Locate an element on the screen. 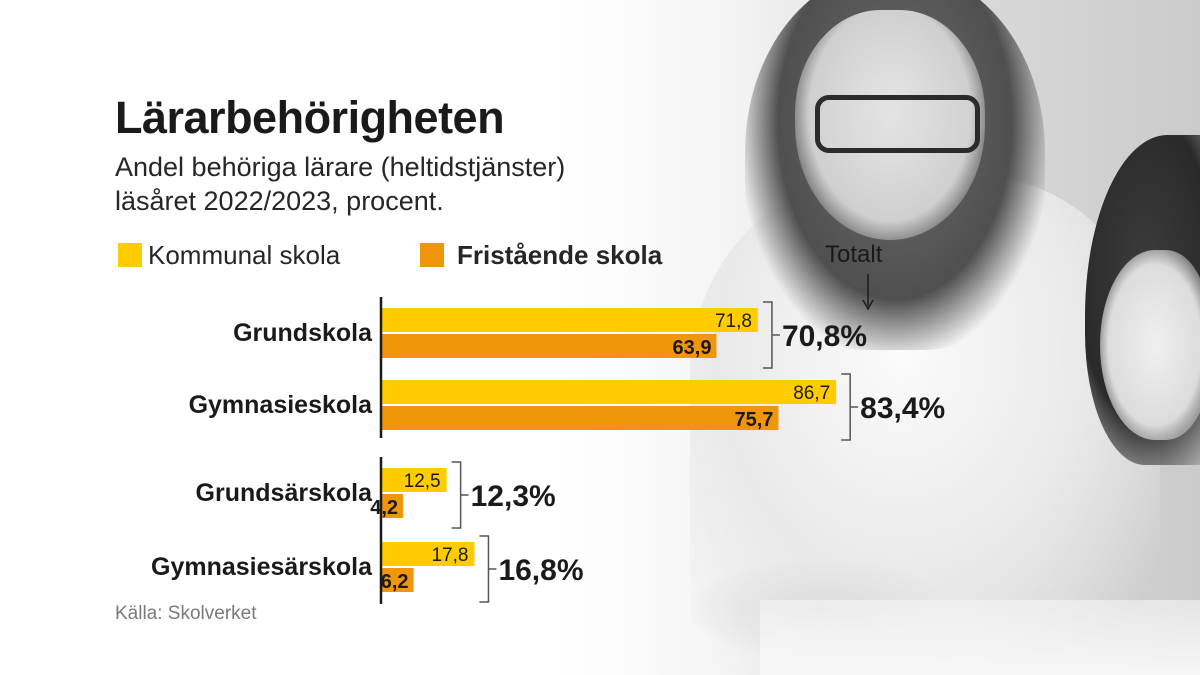  value-label-fristaende: 4,2 is located at coordinates (384, 508).